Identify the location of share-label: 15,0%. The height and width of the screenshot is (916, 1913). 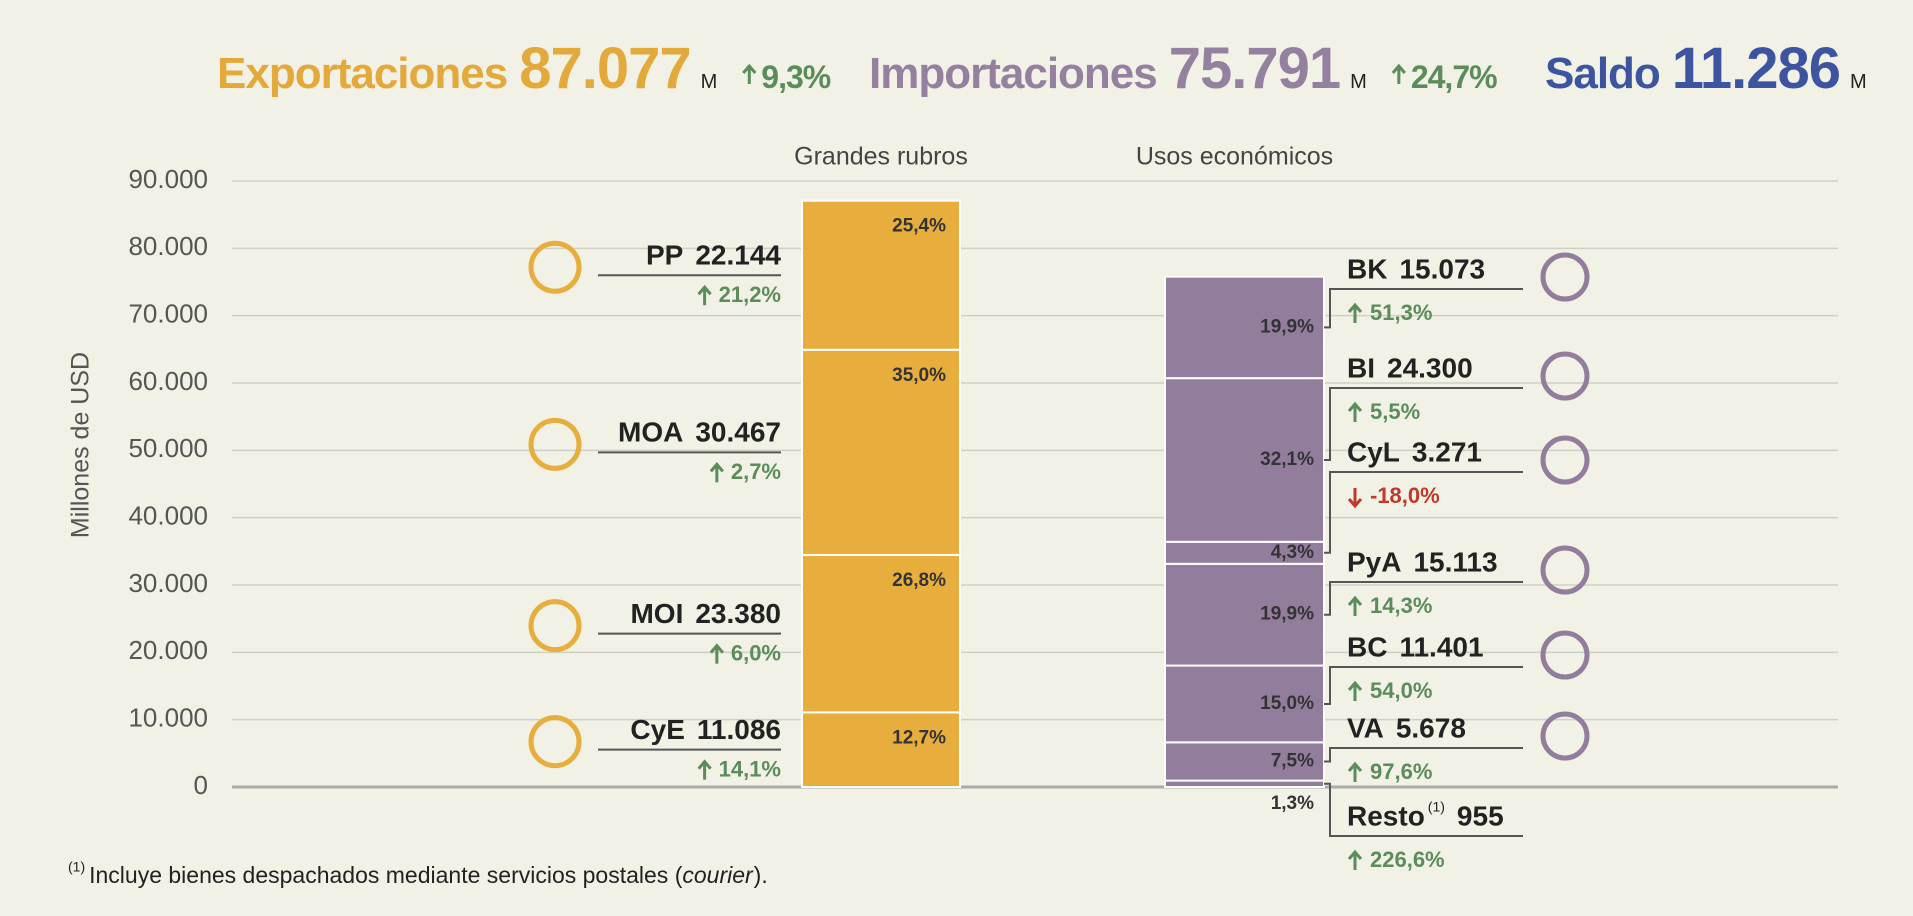
(1287, 703).